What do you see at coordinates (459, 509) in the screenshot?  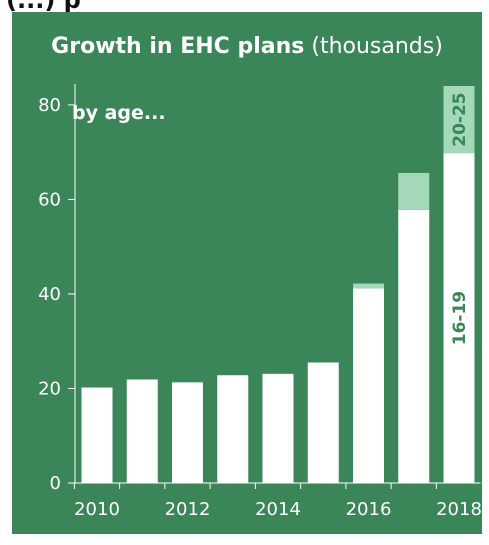 I see `x-tick-label-2018: 2018` at bounding box center [459, 509].